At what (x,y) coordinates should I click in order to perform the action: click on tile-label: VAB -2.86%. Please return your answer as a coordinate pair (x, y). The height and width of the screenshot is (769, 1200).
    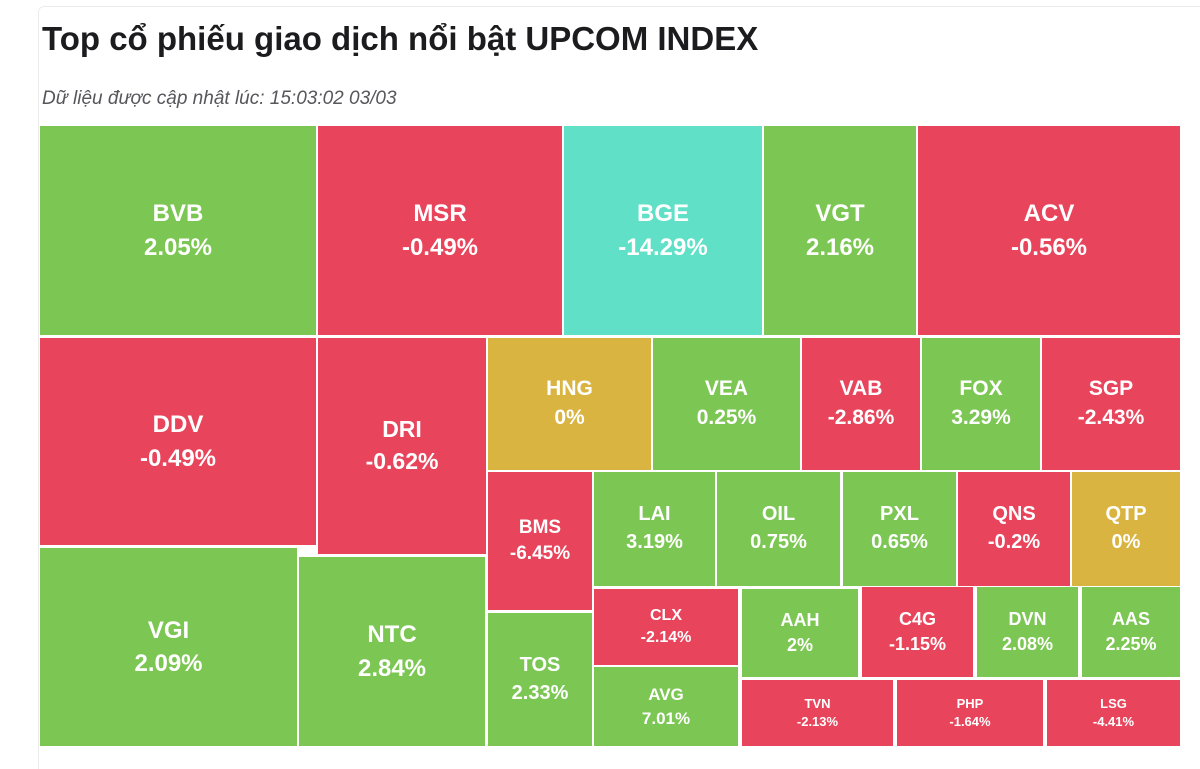
    Looking at the image, I should click on (861, 404).